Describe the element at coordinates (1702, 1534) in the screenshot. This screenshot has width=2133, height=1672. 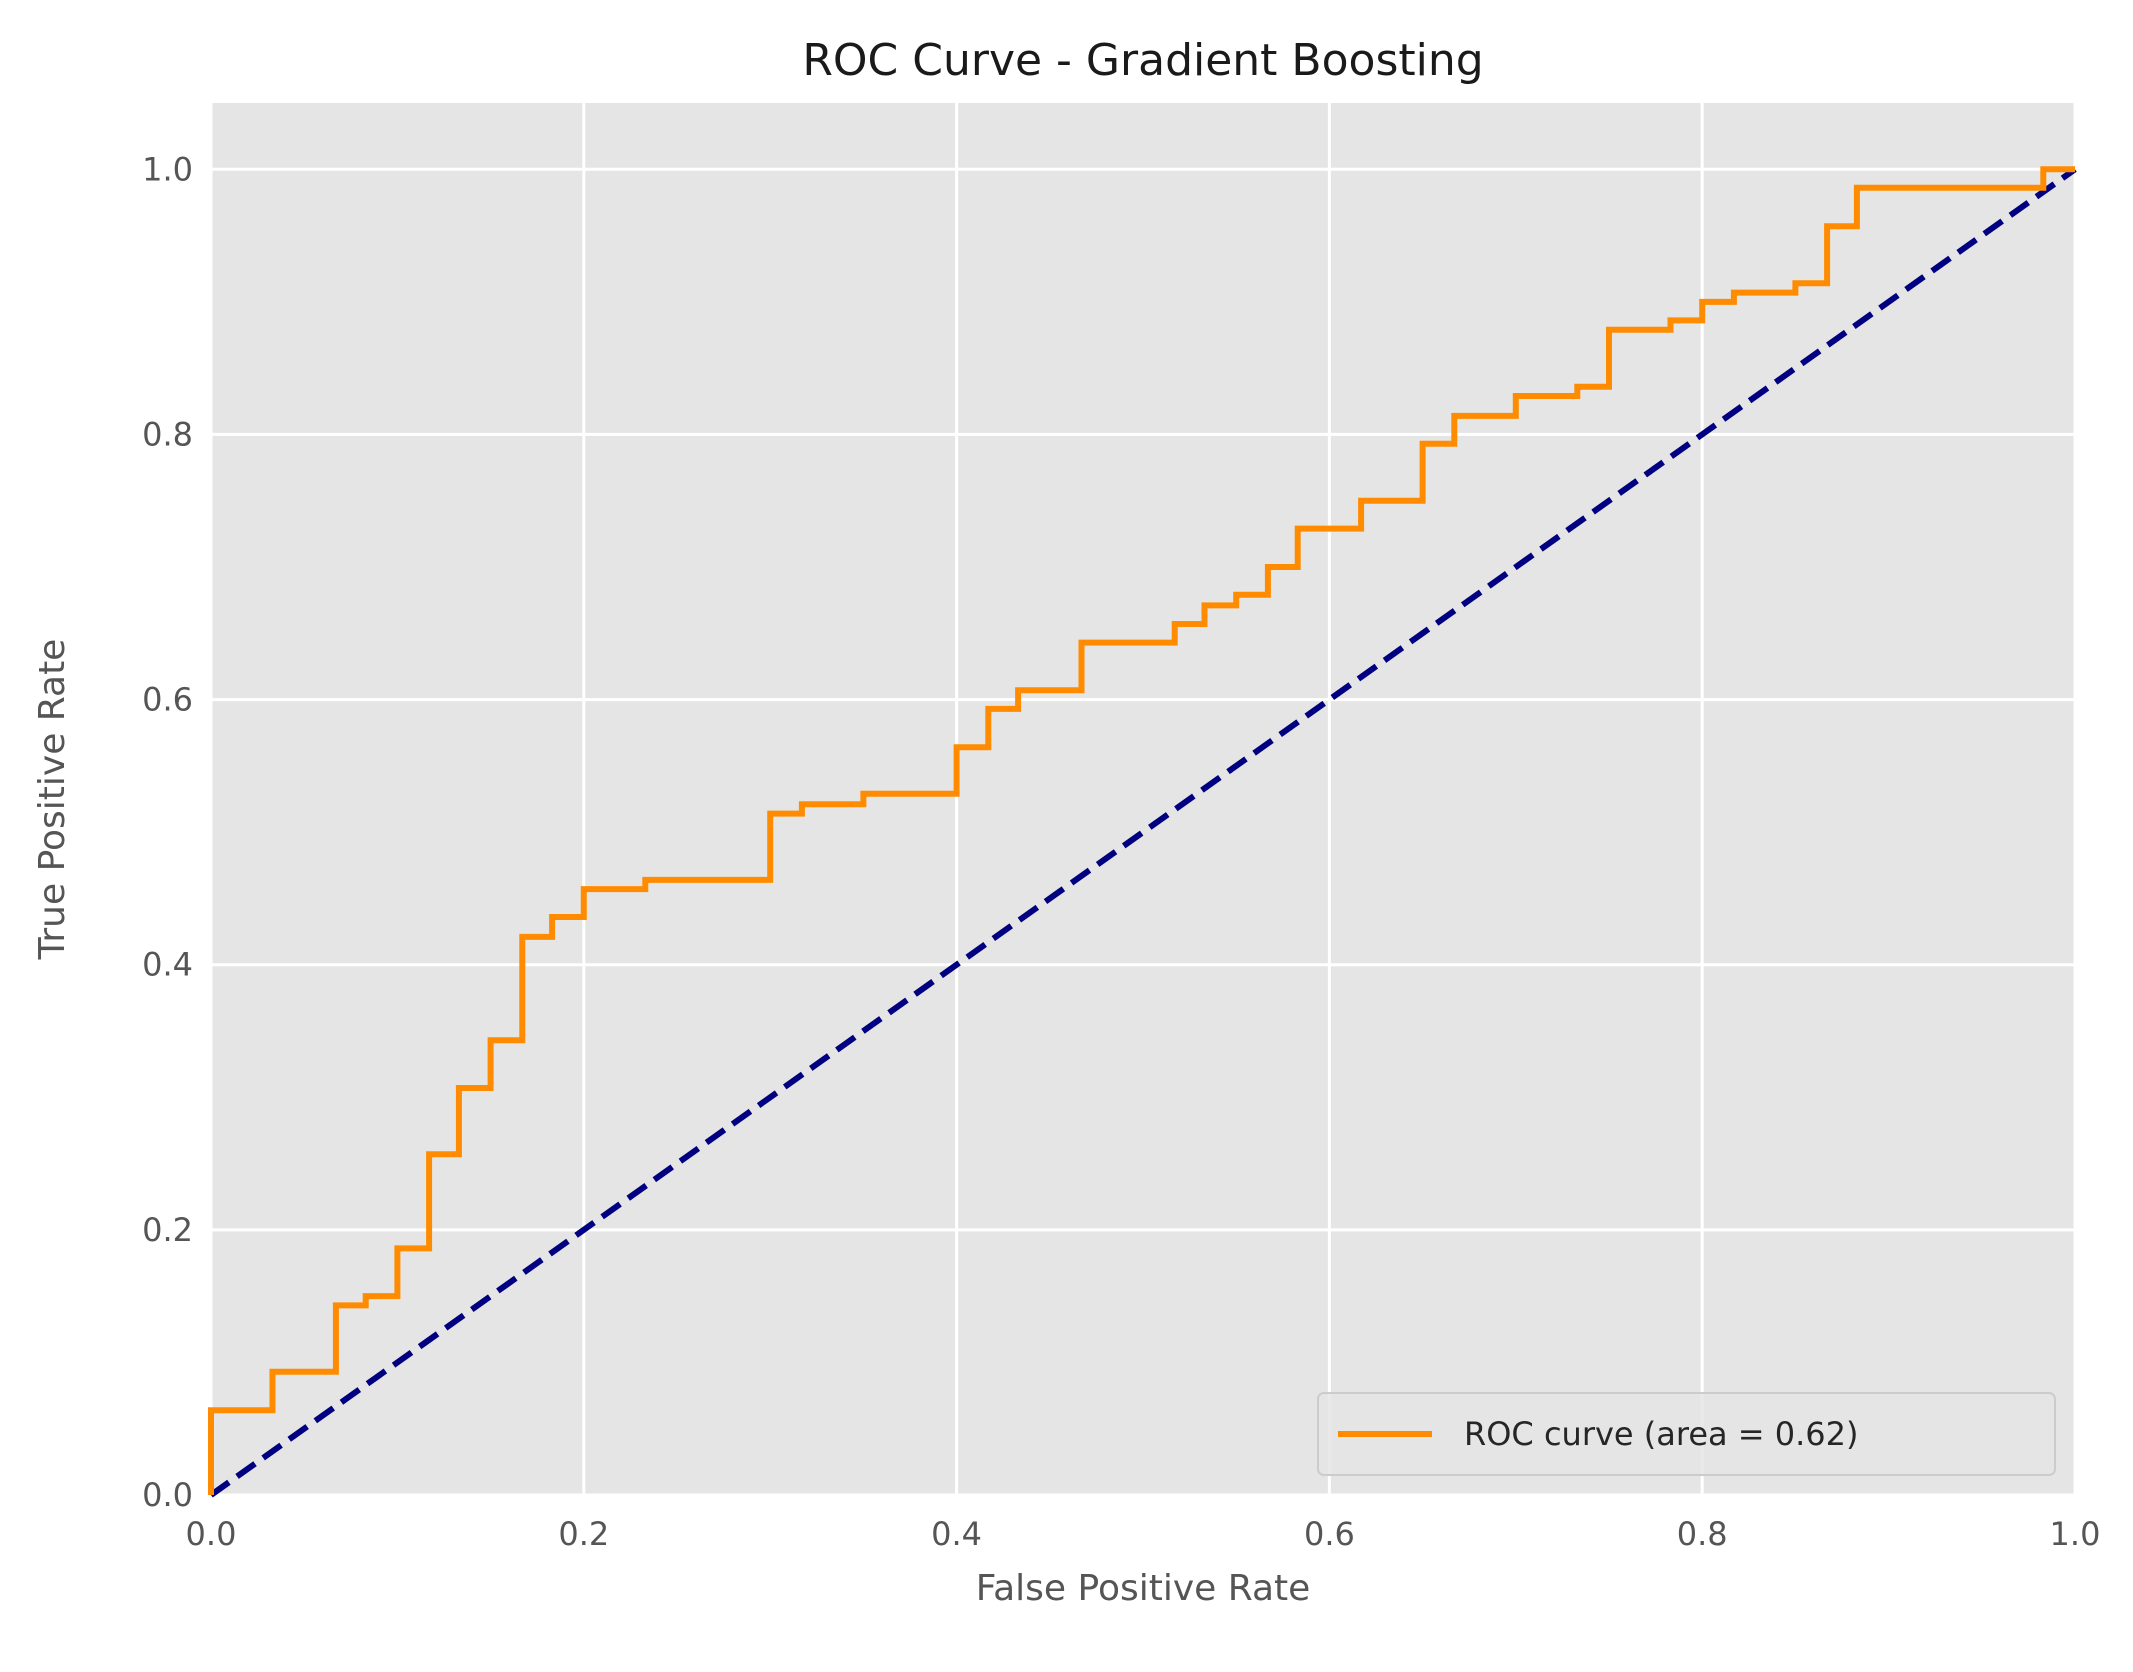
I see `x-tick-label: 0.8` at that location.